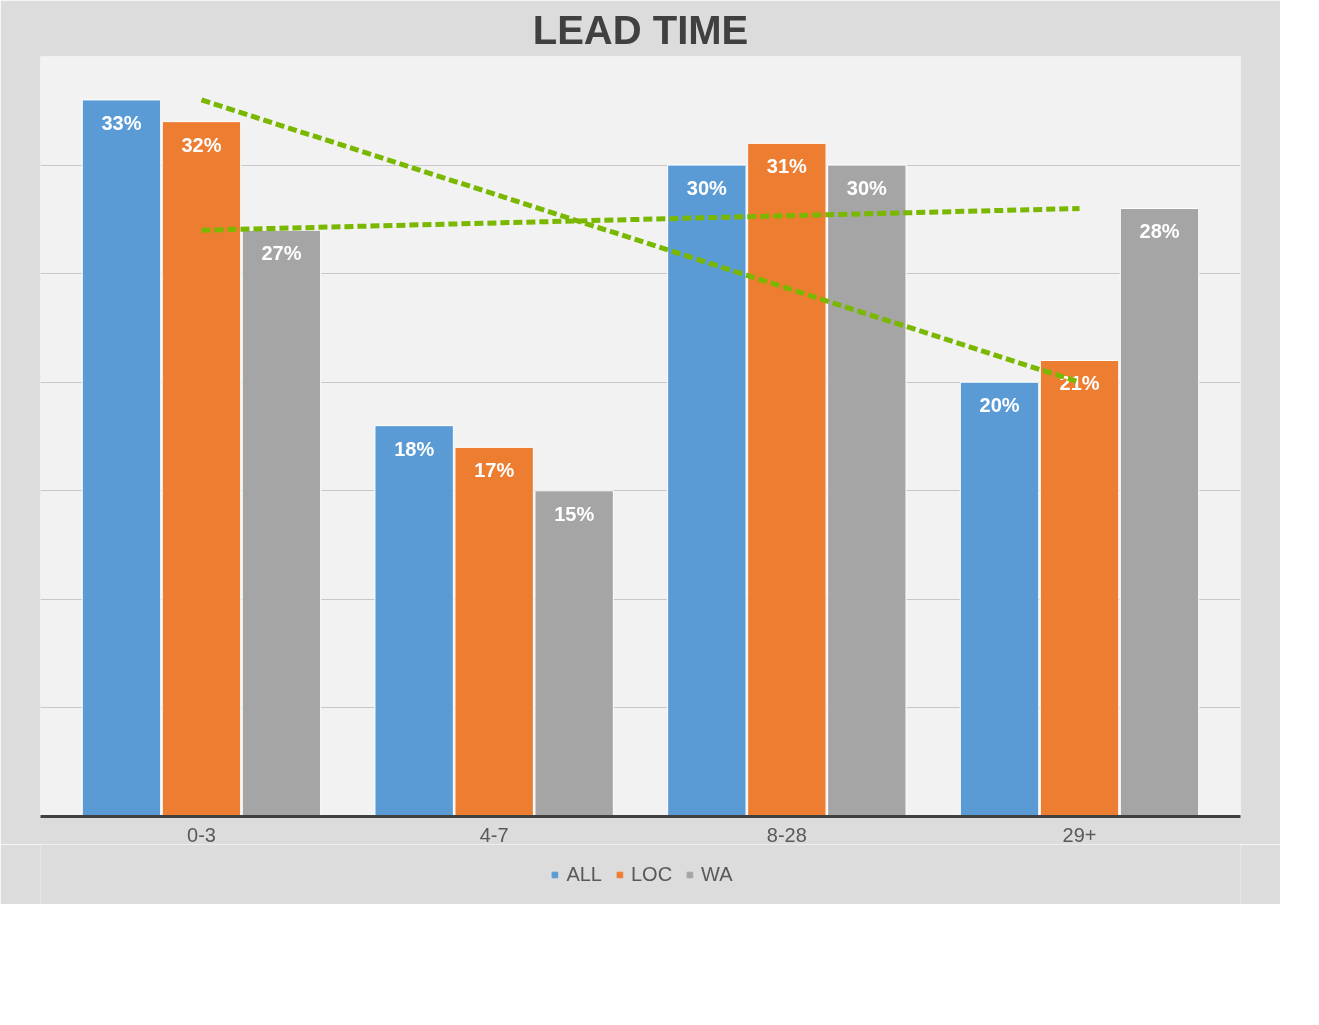  I want to click on data-label: 31%, so click(787, 166).